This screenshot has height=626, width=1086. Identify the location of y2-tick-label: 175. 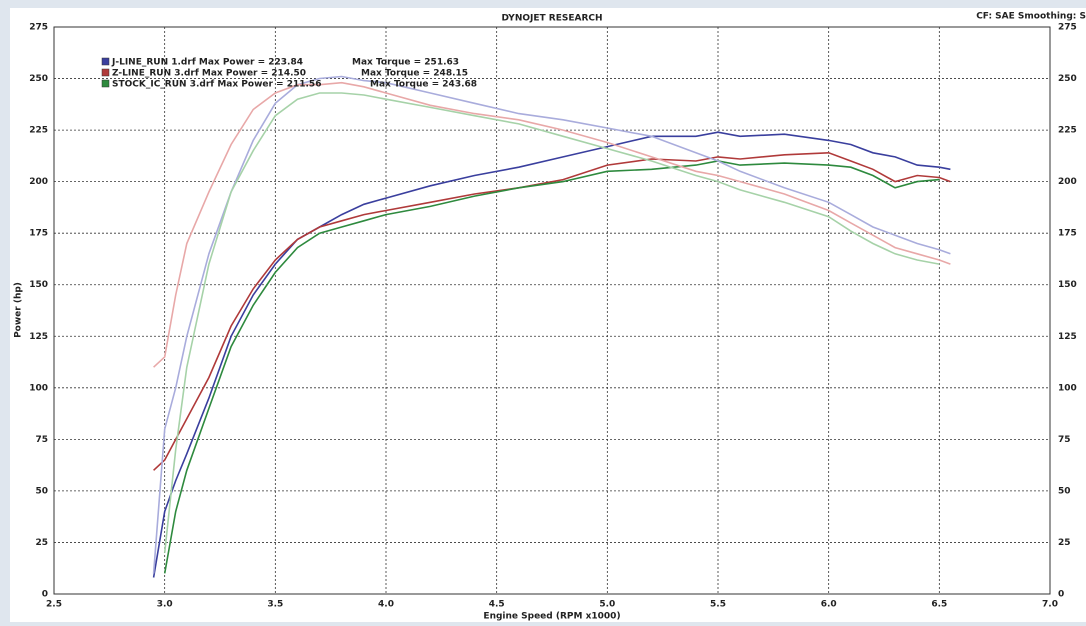
(1067, 234).